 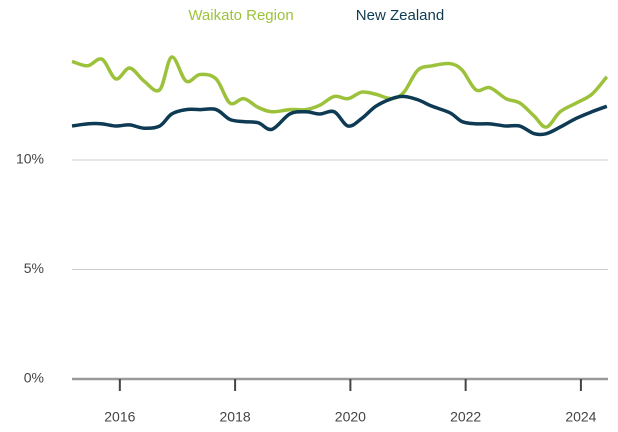 I want to click on x-tick-label: 2024, so click(x=580, y=417).